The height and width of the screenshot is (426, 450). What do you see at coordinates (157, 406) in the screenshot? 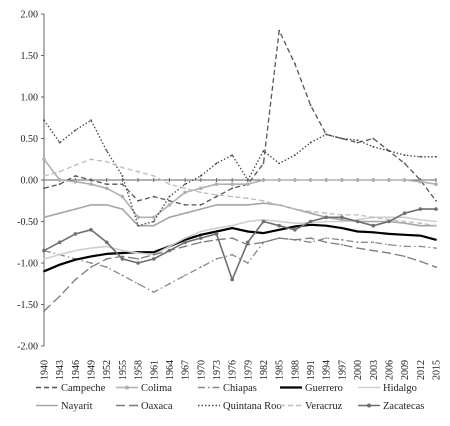
I see `legend-label: Oaxaca` at bounding box center [157, 406].